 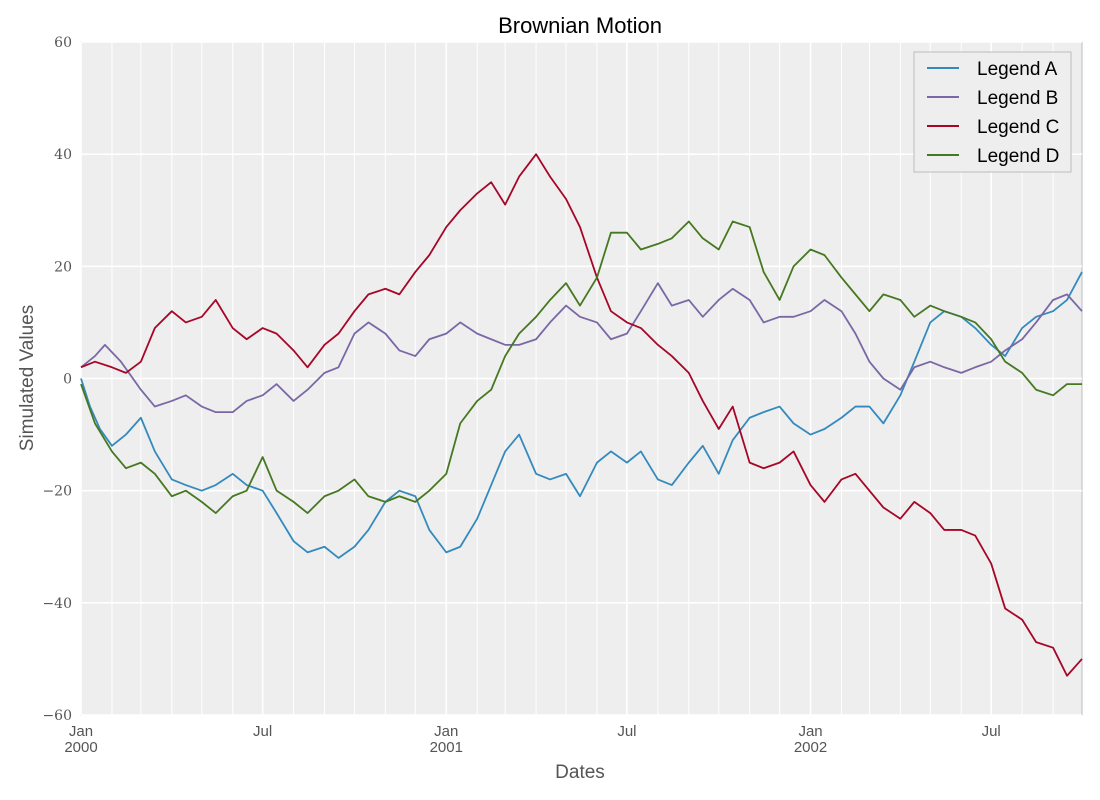 I want to click on y-tick-label: 60, so click(x=63, y=43).